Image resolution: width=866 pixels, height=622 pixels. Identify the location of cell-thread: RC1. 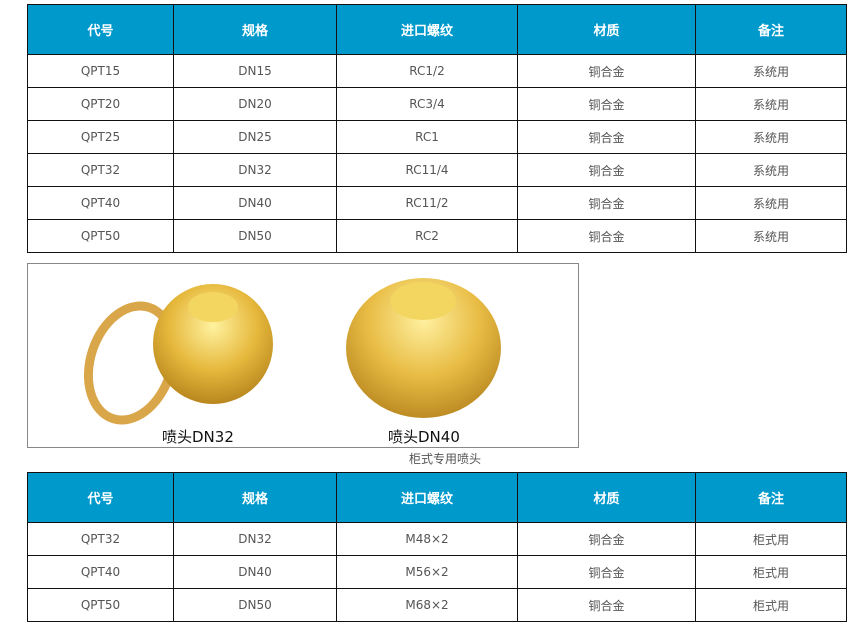
(427, 137).